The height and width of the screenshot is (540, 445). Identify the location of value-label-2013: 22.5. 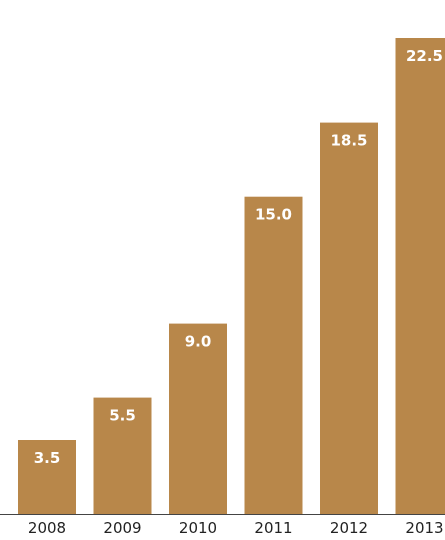
(424, 56).